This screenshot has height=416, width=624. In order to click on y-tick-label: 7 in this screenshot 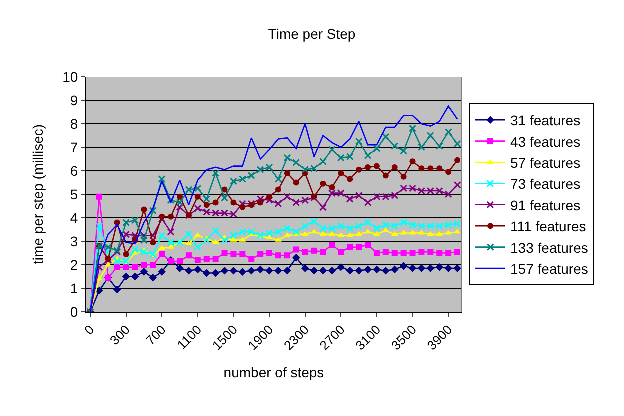, I will do `click(74, 147)`.